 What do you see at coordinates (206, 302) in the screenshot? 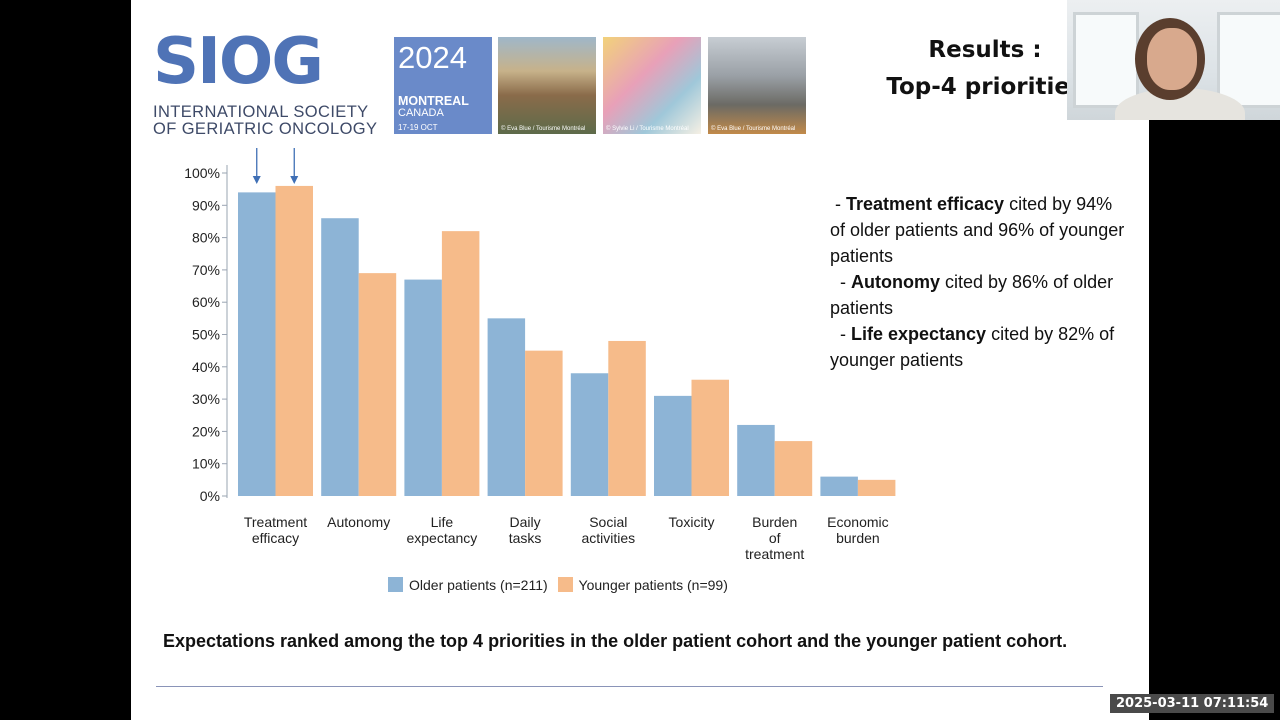
I see `y-tick-label: 60%` at bounding box center [206, 302].